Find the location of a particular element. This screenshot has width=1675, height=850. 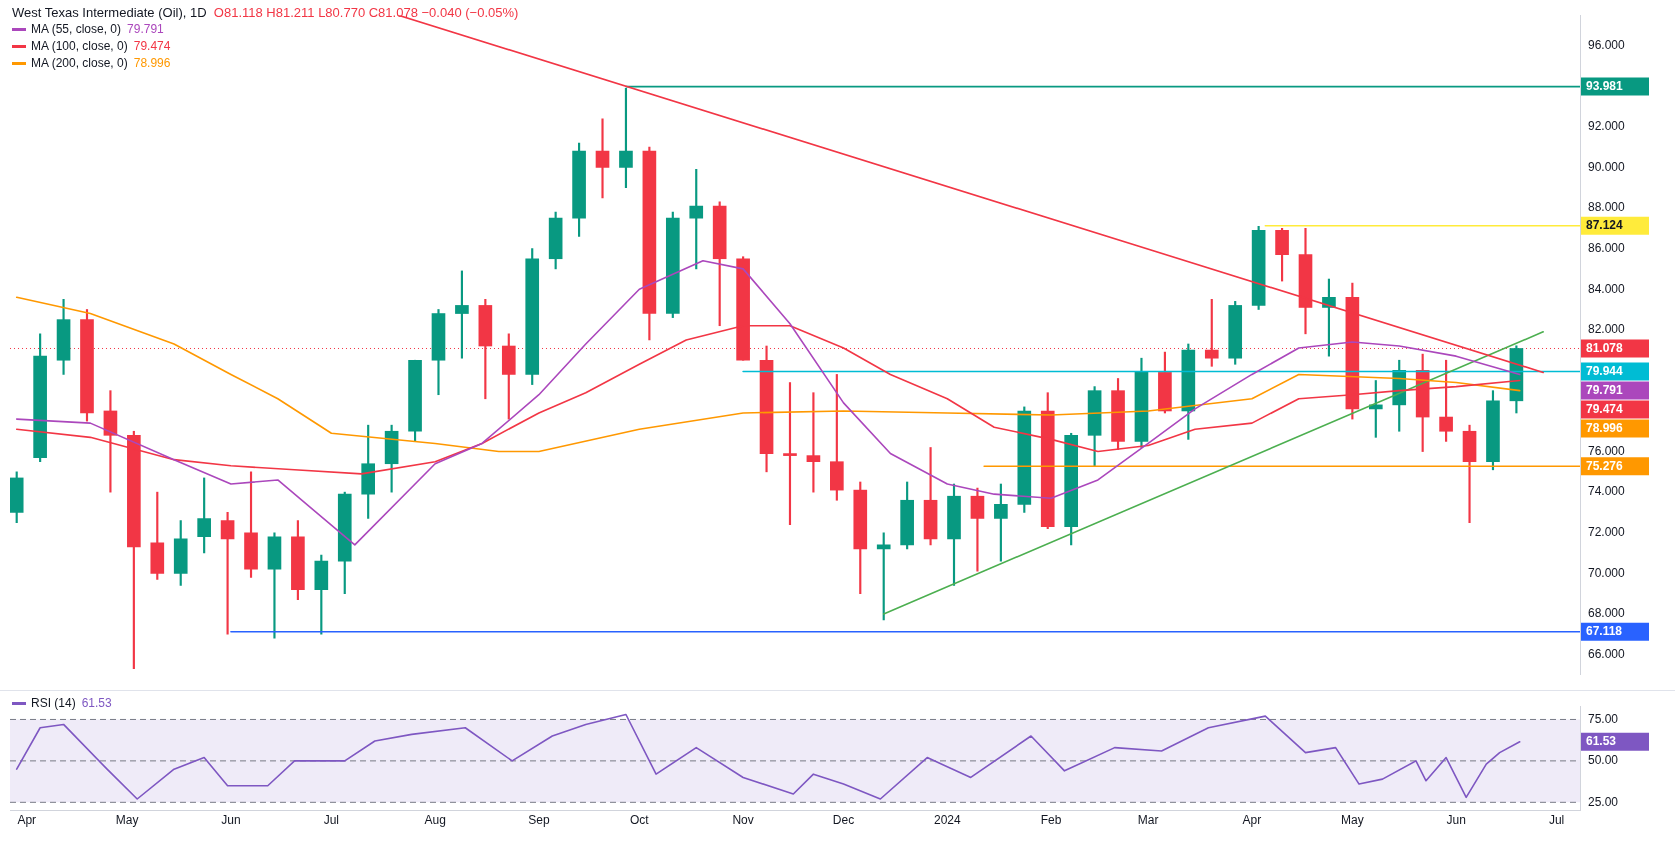

y-tick-label: 66.000 is located at coordinates (1607, 653).